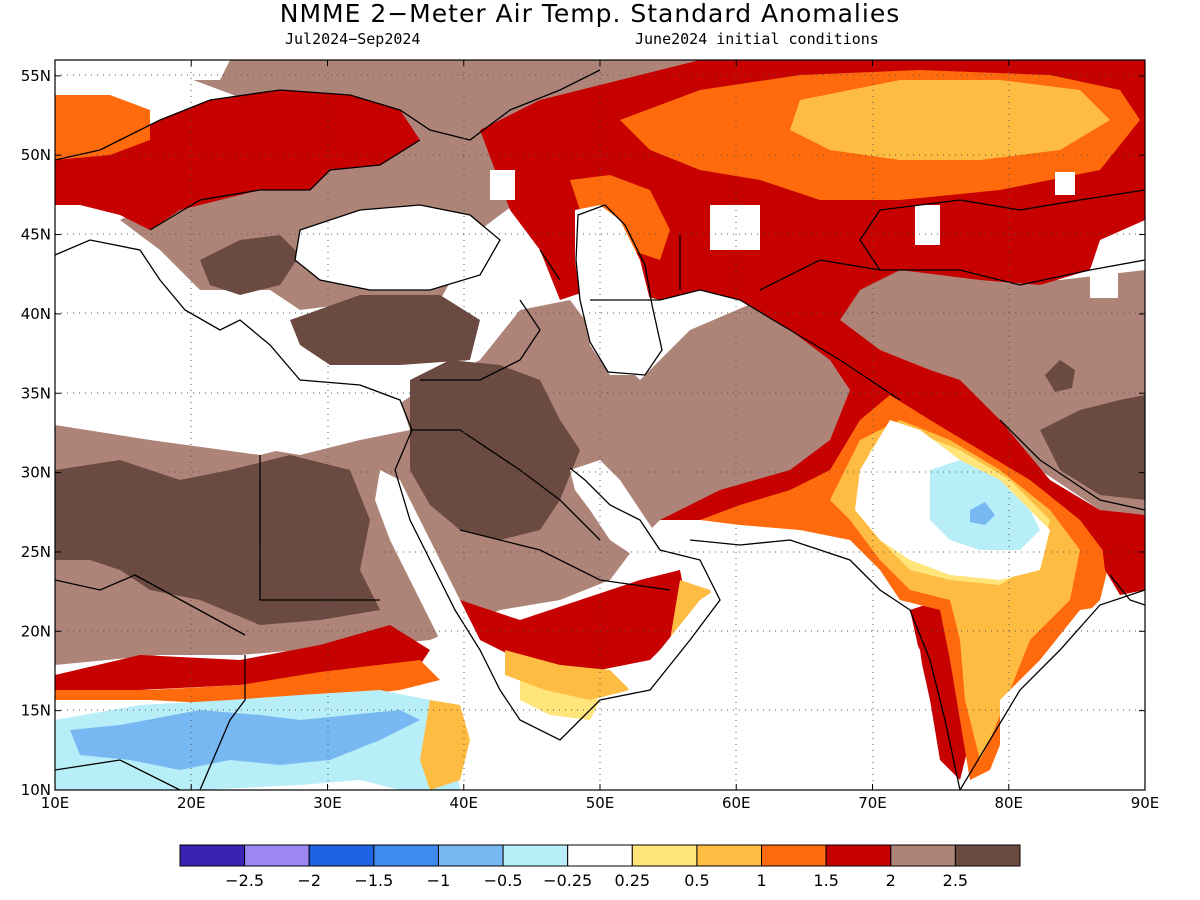 The image size is (1200, 900). Describe the element at coordinates (495, 450) in the screenshot. I see `anomaly-region-darkbrown-arabia` at that location.